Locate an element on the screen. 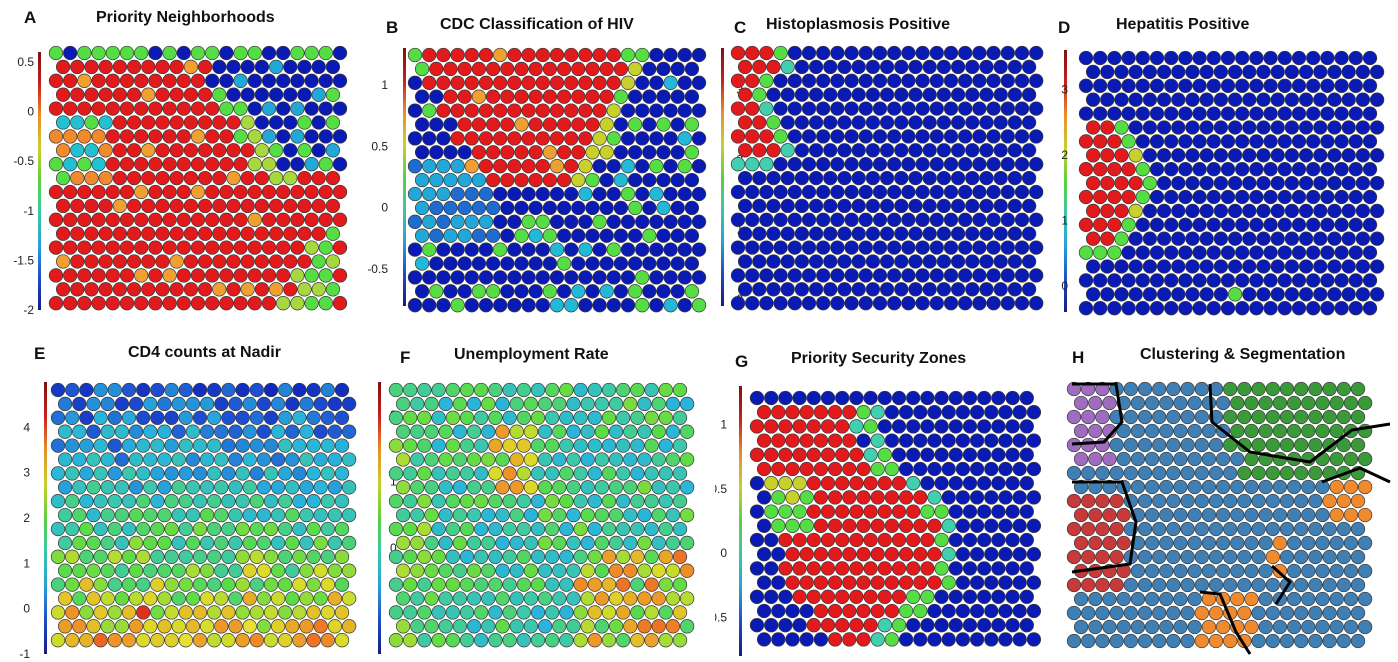 The image size is (1398, 662). colorbar-tick-label: 0.5 is located at coordinates (721, 489).